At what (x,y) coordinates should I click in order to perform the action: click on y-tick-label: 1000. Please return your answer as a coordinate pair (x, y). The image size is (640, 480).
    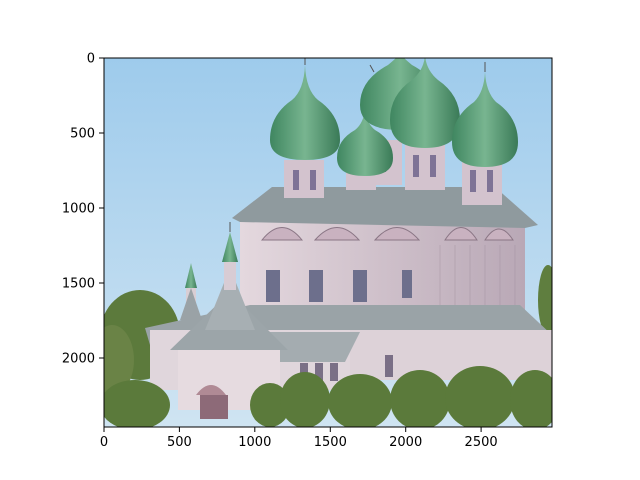
    Looking at the image, I should click on (78, 209).